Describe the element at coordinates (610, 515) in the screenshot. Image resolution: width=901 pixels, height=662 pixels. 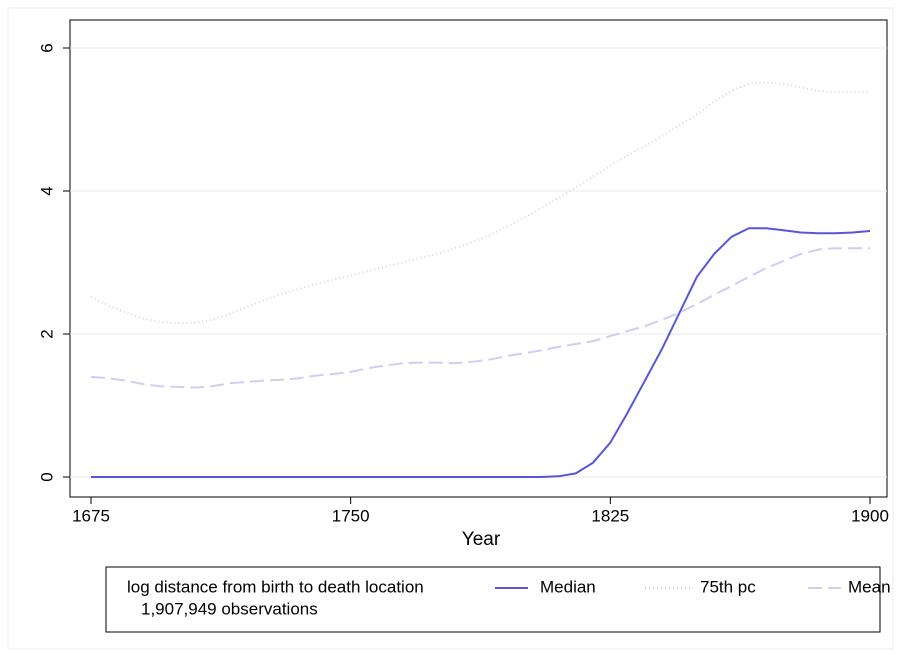
I see `x-tick-label: 1825` at that location.